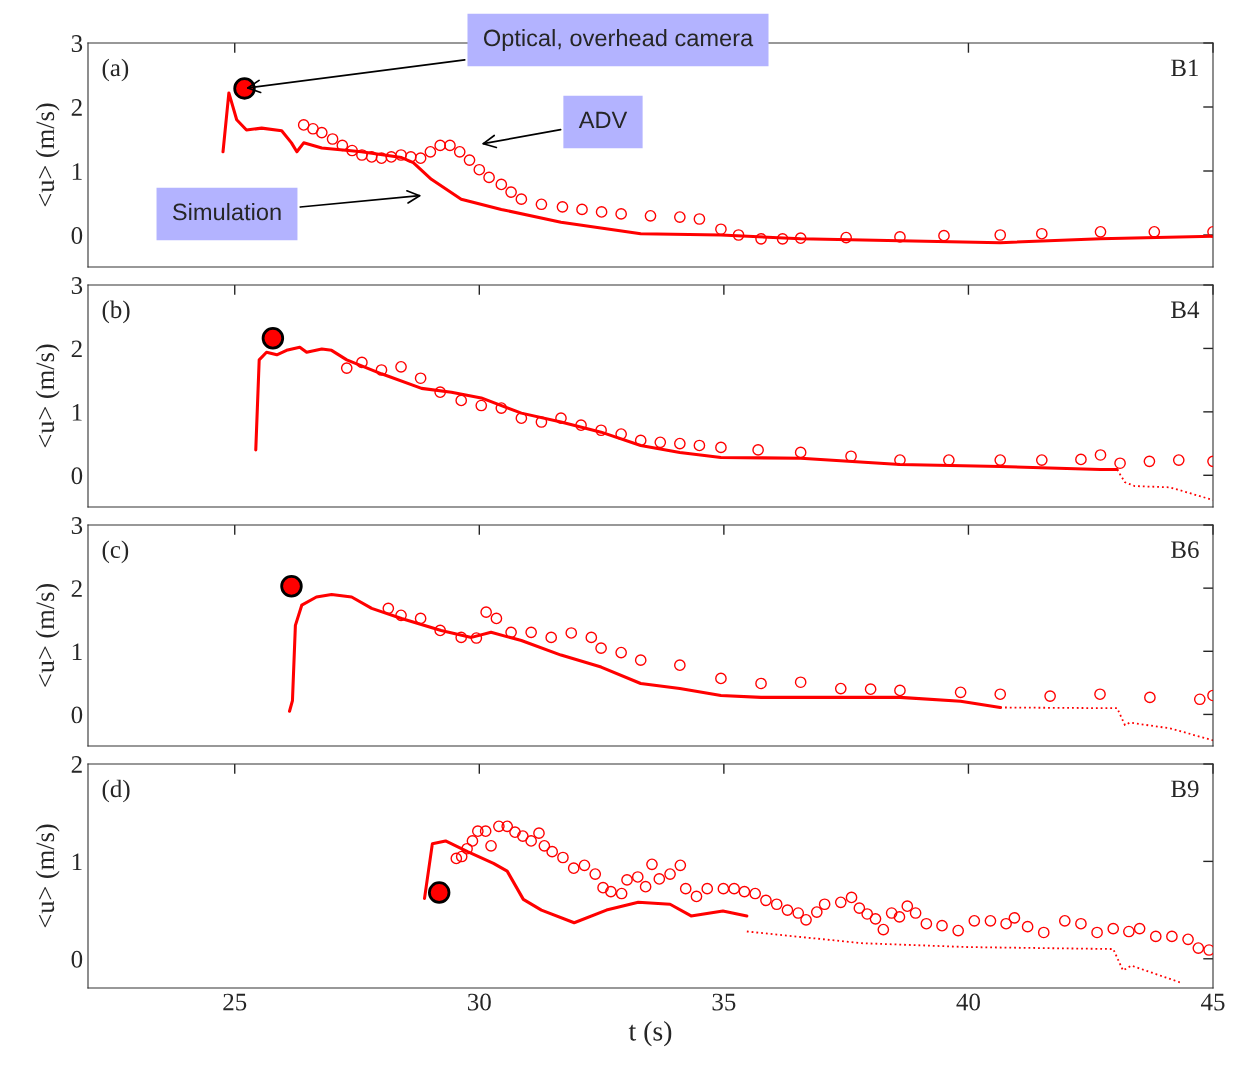  I want to click on x-tick-label: 40, so click(968, 1002).